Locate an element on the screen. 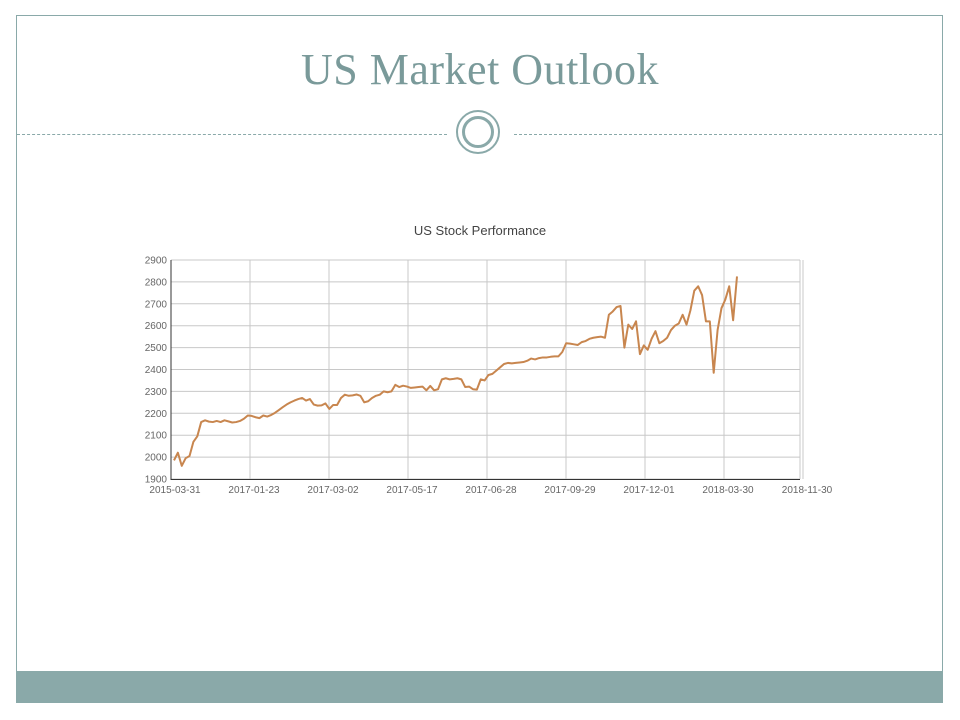 The width and height of the screenshot is (960, 720). x-tick-label: 2018-11-30 is located at coordinates (807, 490).